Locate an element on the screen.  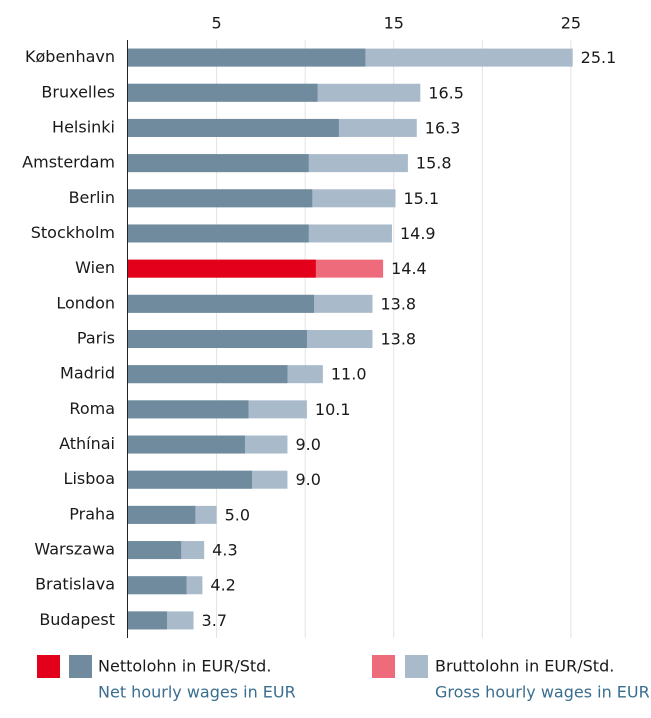
y-tick-label: London is located at coordinates (85, 302).